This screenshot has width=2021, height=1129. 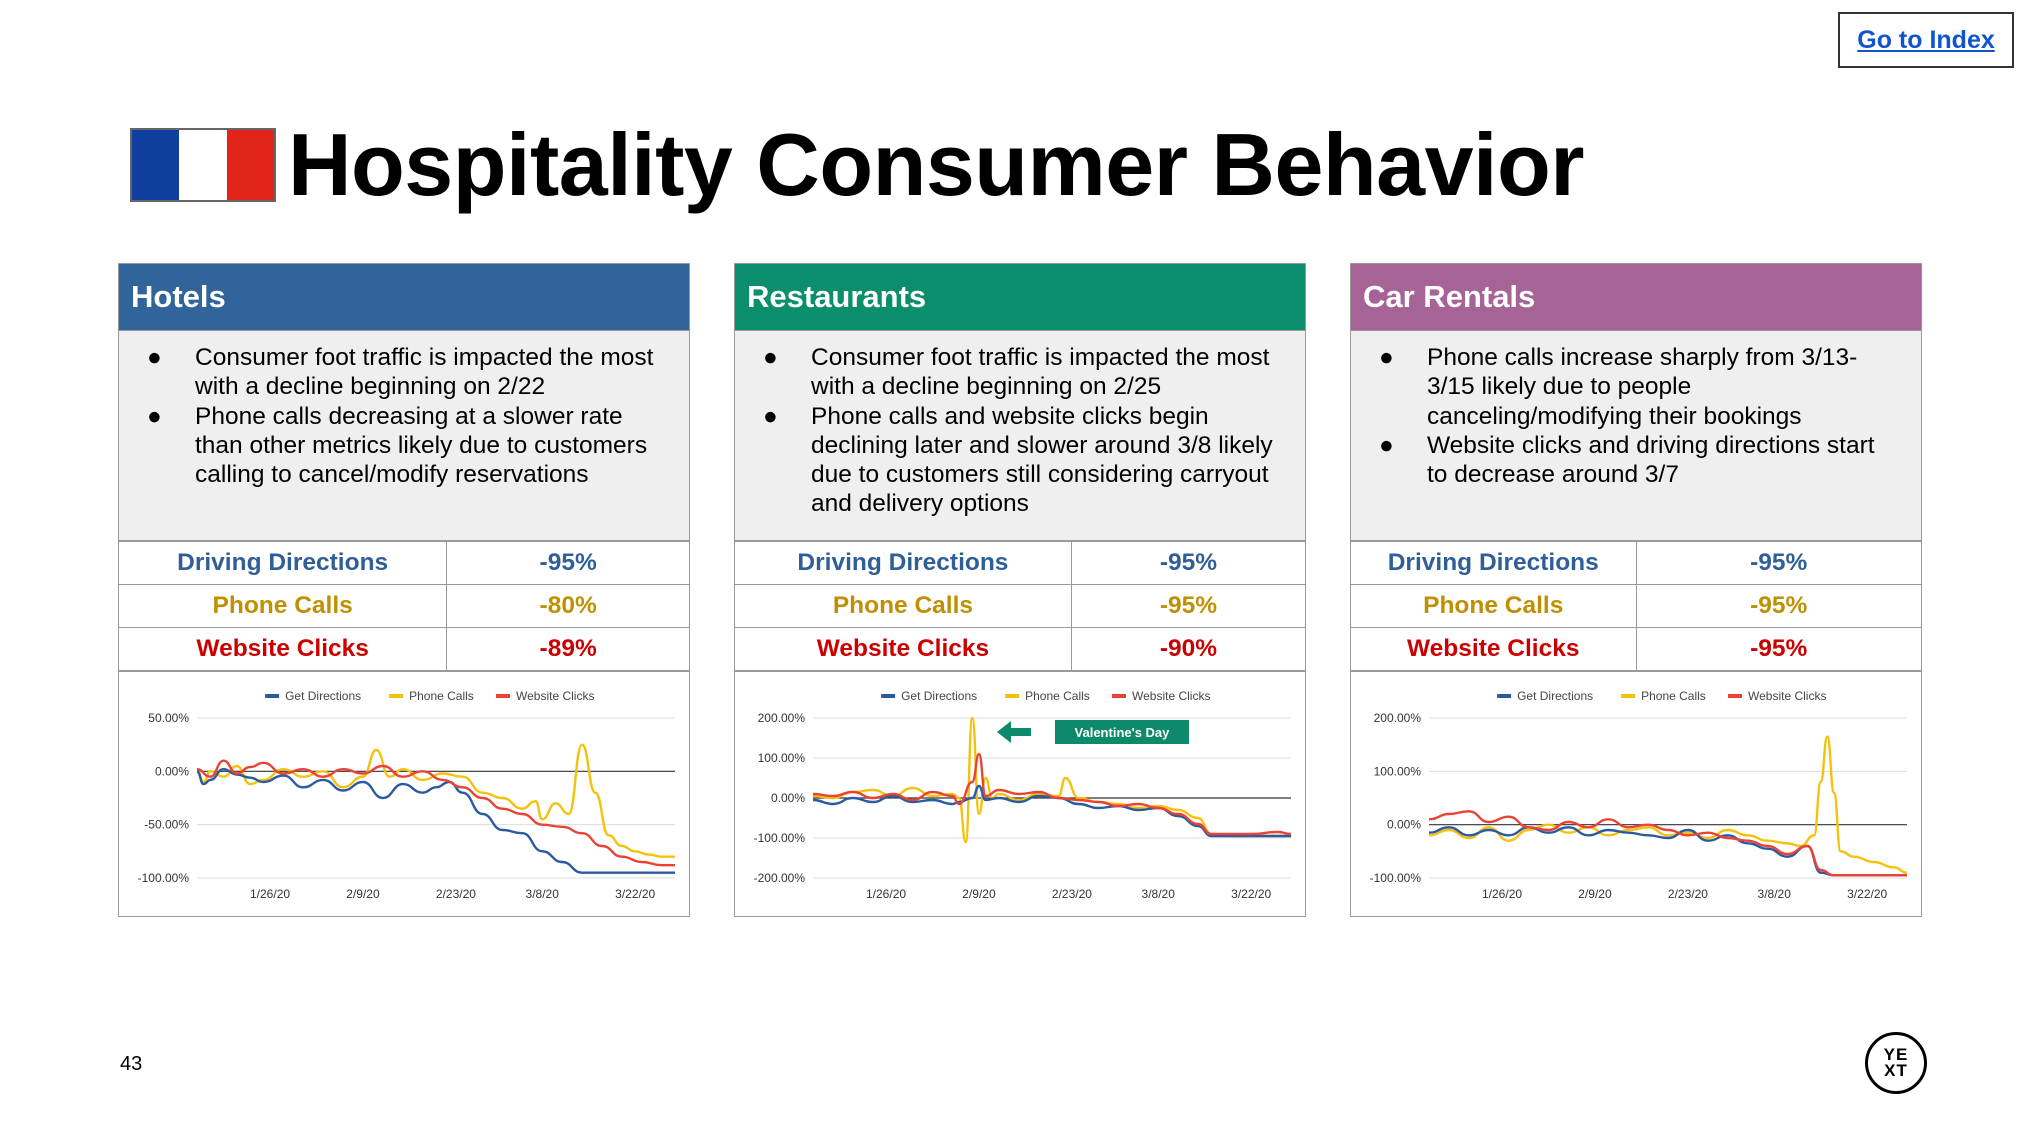 I want to click on go-to-index-link: Go to Index, so click(x=1926, y=40).